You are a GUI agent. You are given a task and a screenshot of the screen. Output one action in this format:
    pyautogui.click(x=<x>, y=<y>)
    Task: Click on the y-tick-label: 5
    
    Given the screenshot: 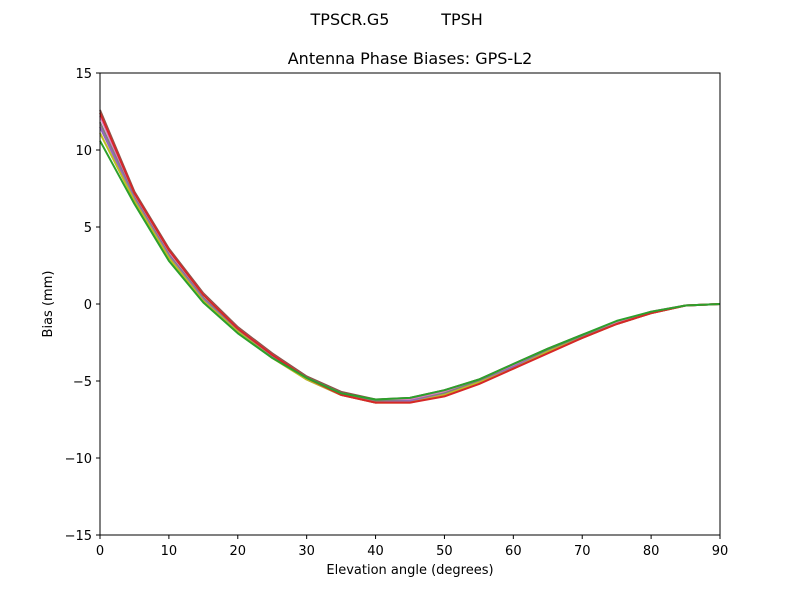 What is the action you would take?
    pyautogui.click(x=88, y=228)
    